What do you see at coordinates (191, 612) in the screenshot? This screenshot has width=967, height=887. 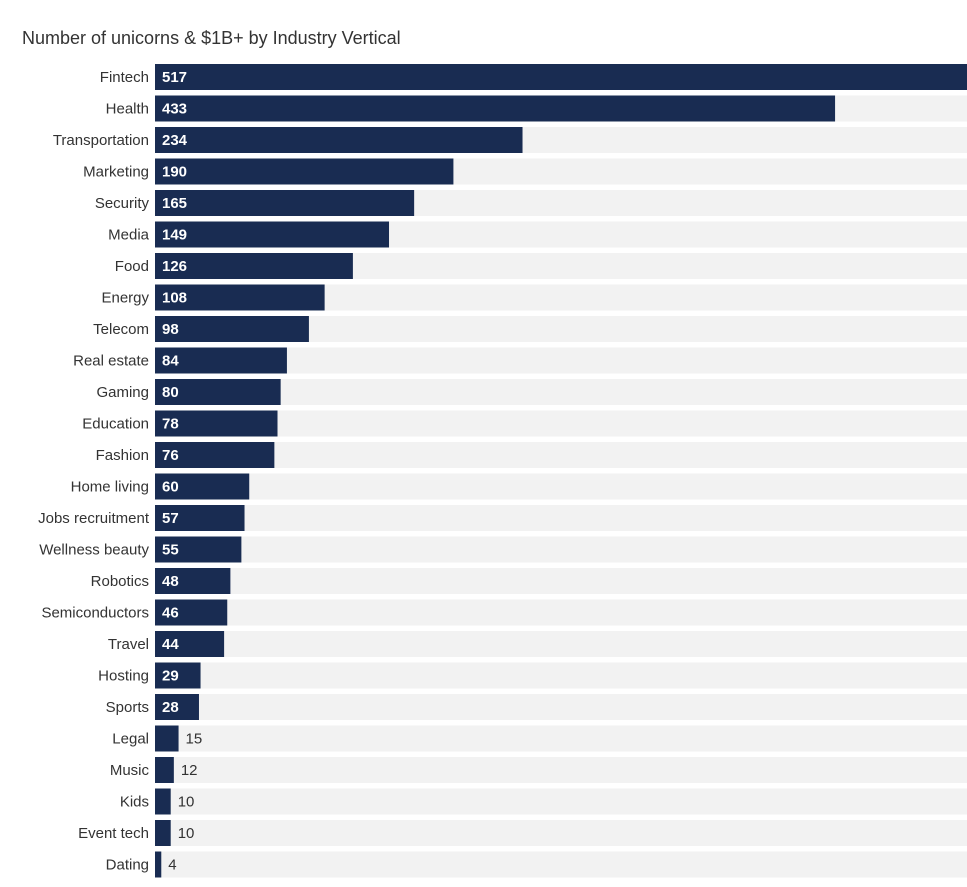 I see `bar-semiconductors` at bounding box center [191, 612].